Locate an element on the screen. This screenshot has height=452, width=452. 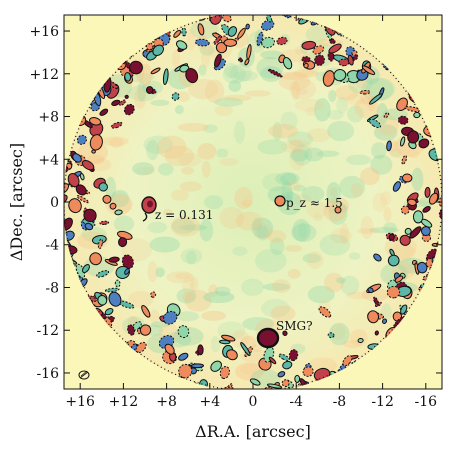
y-tick-label: 0 is located at coordinates (54, 203).